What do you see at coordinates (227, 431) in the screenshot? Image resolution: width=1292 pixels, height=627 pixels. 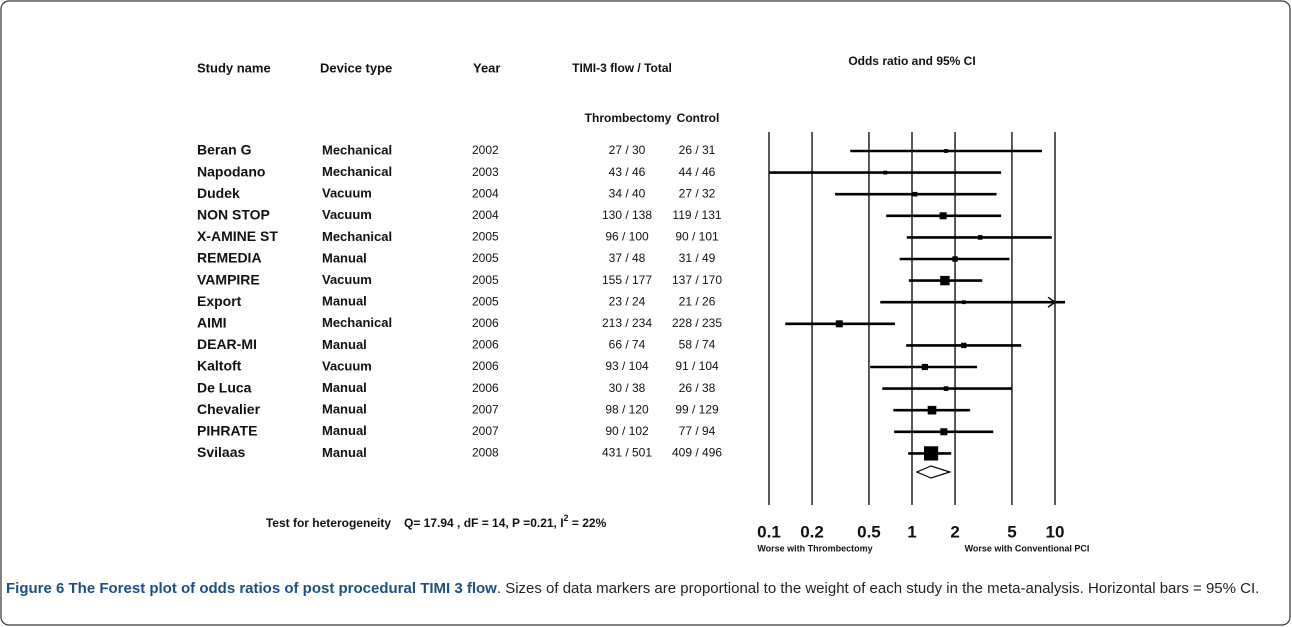 I see `study-name: PIHRATE` at bounding box center [227, 431].